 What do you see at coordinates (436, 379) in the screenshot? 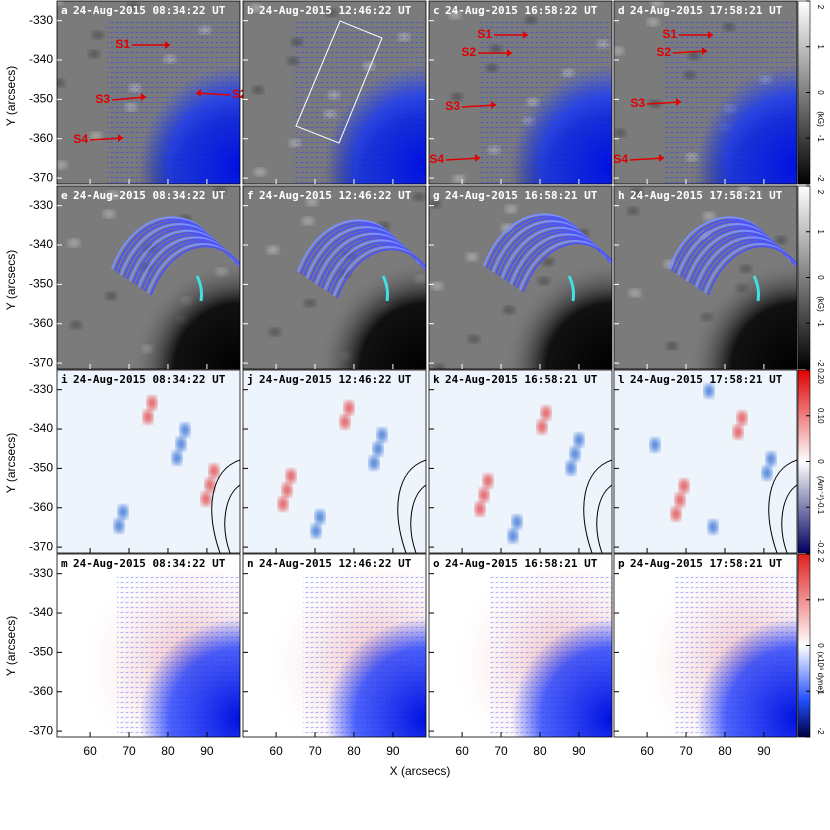
I see `panel-letter: k` at bounding box center [436, 379].